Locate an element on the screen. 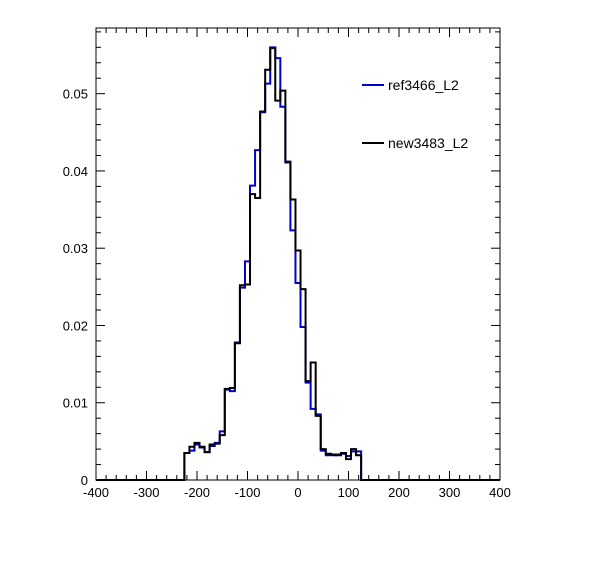 This screenshot has width=596, height=572. x-tick-label: -200 is located at coordinates (197, 492).